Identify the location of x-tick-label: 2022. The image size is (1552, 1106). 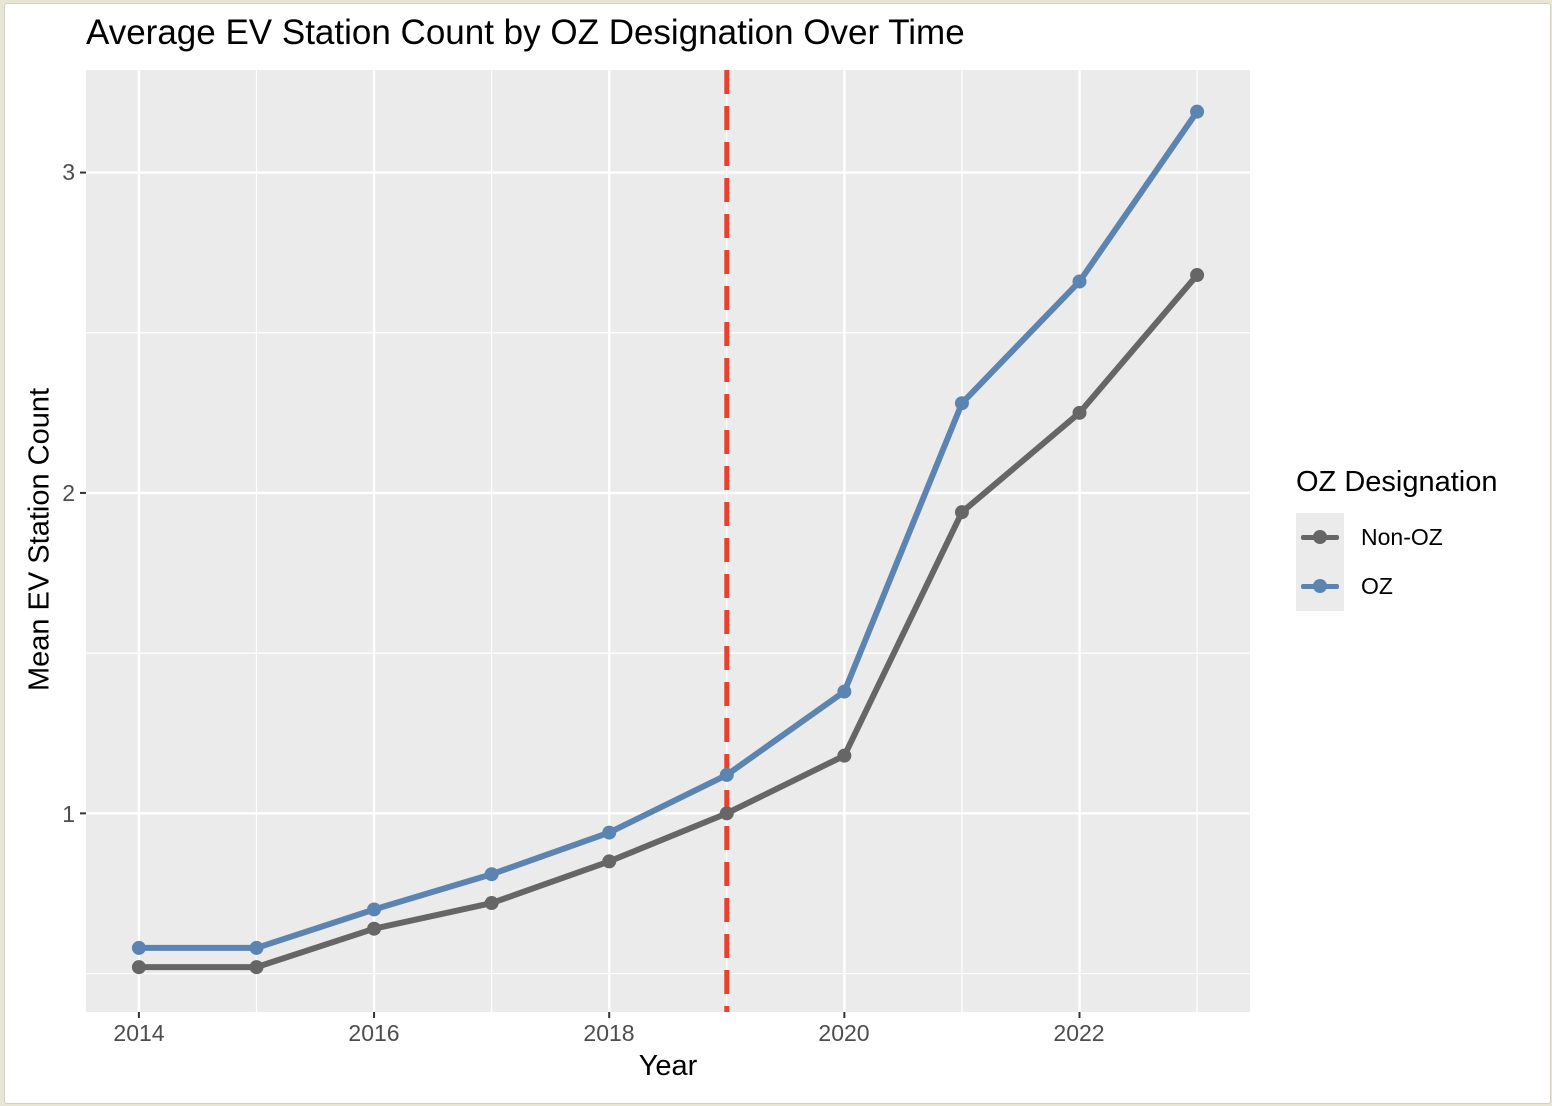
(1079, 1033).